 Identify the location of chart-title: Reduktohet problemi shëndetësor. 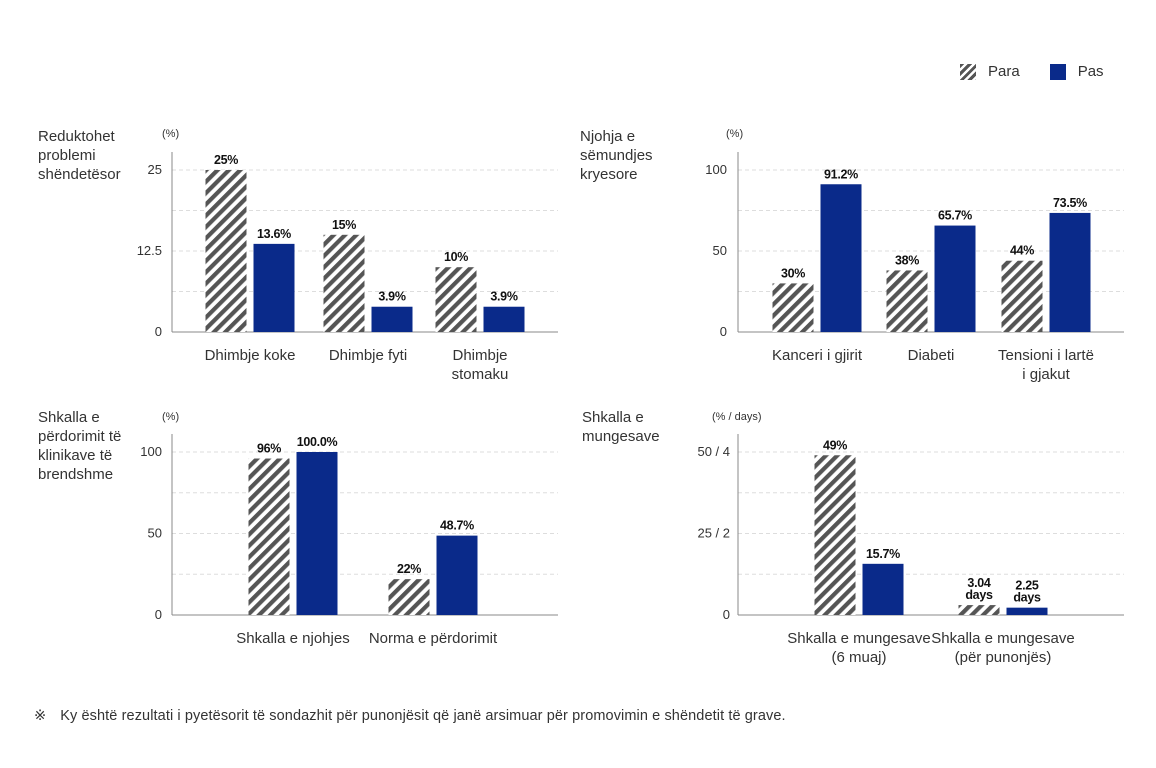
(79, 155).